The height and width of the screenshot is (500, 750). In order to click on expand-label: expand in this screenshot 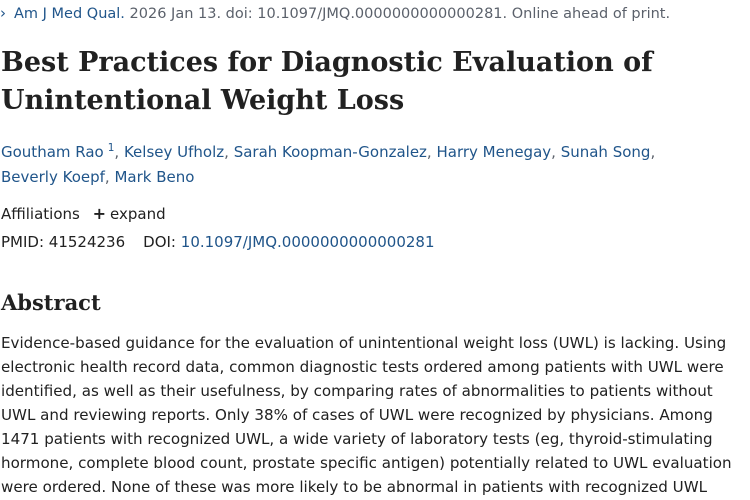, I will do `click(138, 214)`.